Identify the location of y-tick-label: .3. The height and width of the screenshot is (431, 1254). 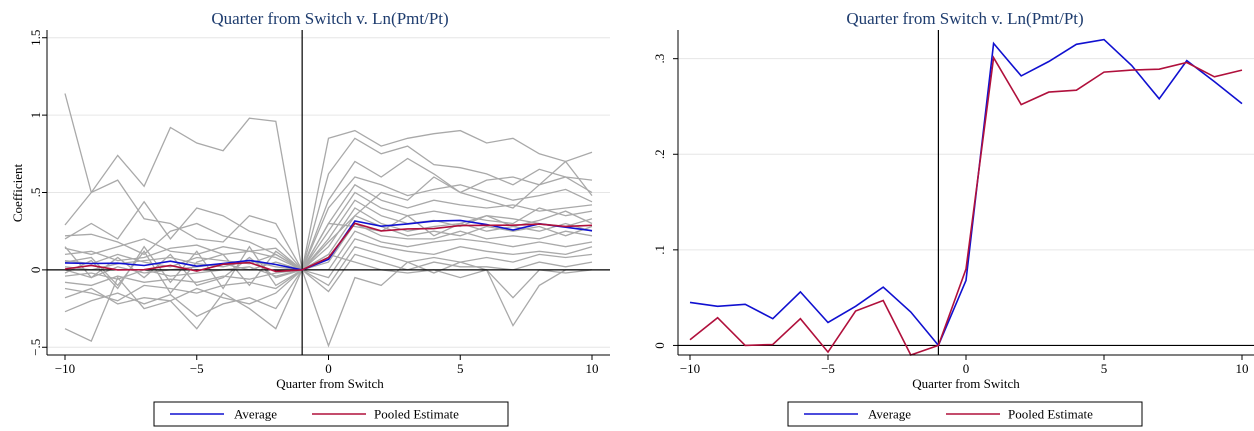
(659, 59).